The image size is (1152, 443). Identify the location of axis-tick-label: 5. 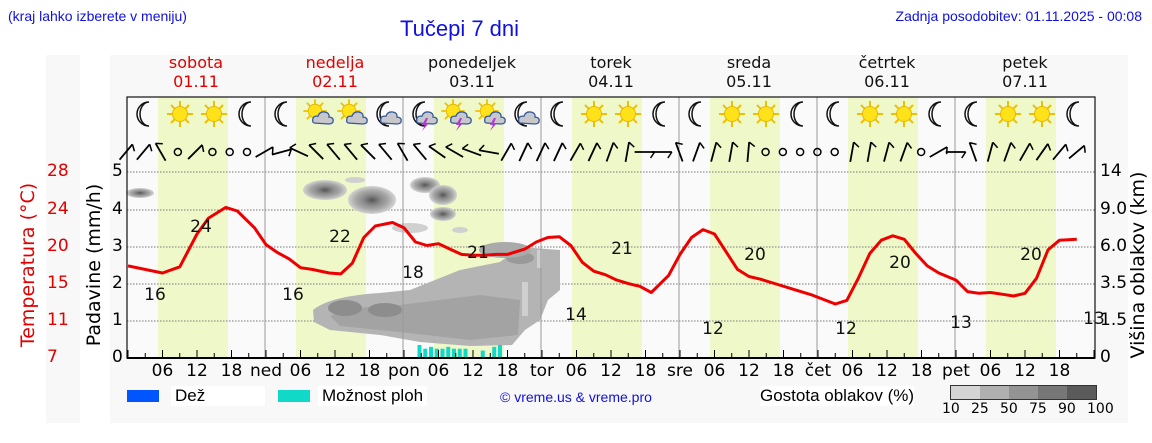
(117, 171).